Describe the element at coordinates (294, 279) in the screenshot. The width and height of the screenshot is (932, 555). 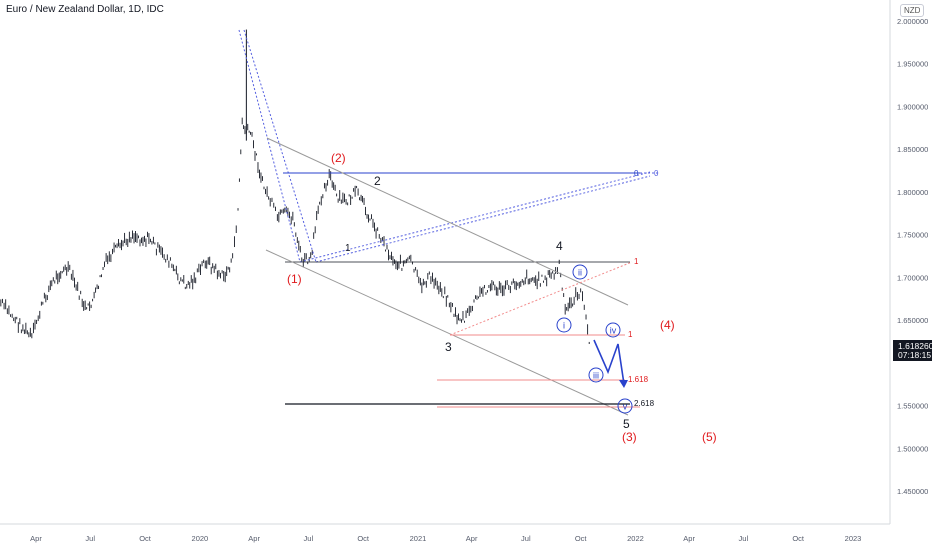
I see `wave-label-1: (1)` at that location.